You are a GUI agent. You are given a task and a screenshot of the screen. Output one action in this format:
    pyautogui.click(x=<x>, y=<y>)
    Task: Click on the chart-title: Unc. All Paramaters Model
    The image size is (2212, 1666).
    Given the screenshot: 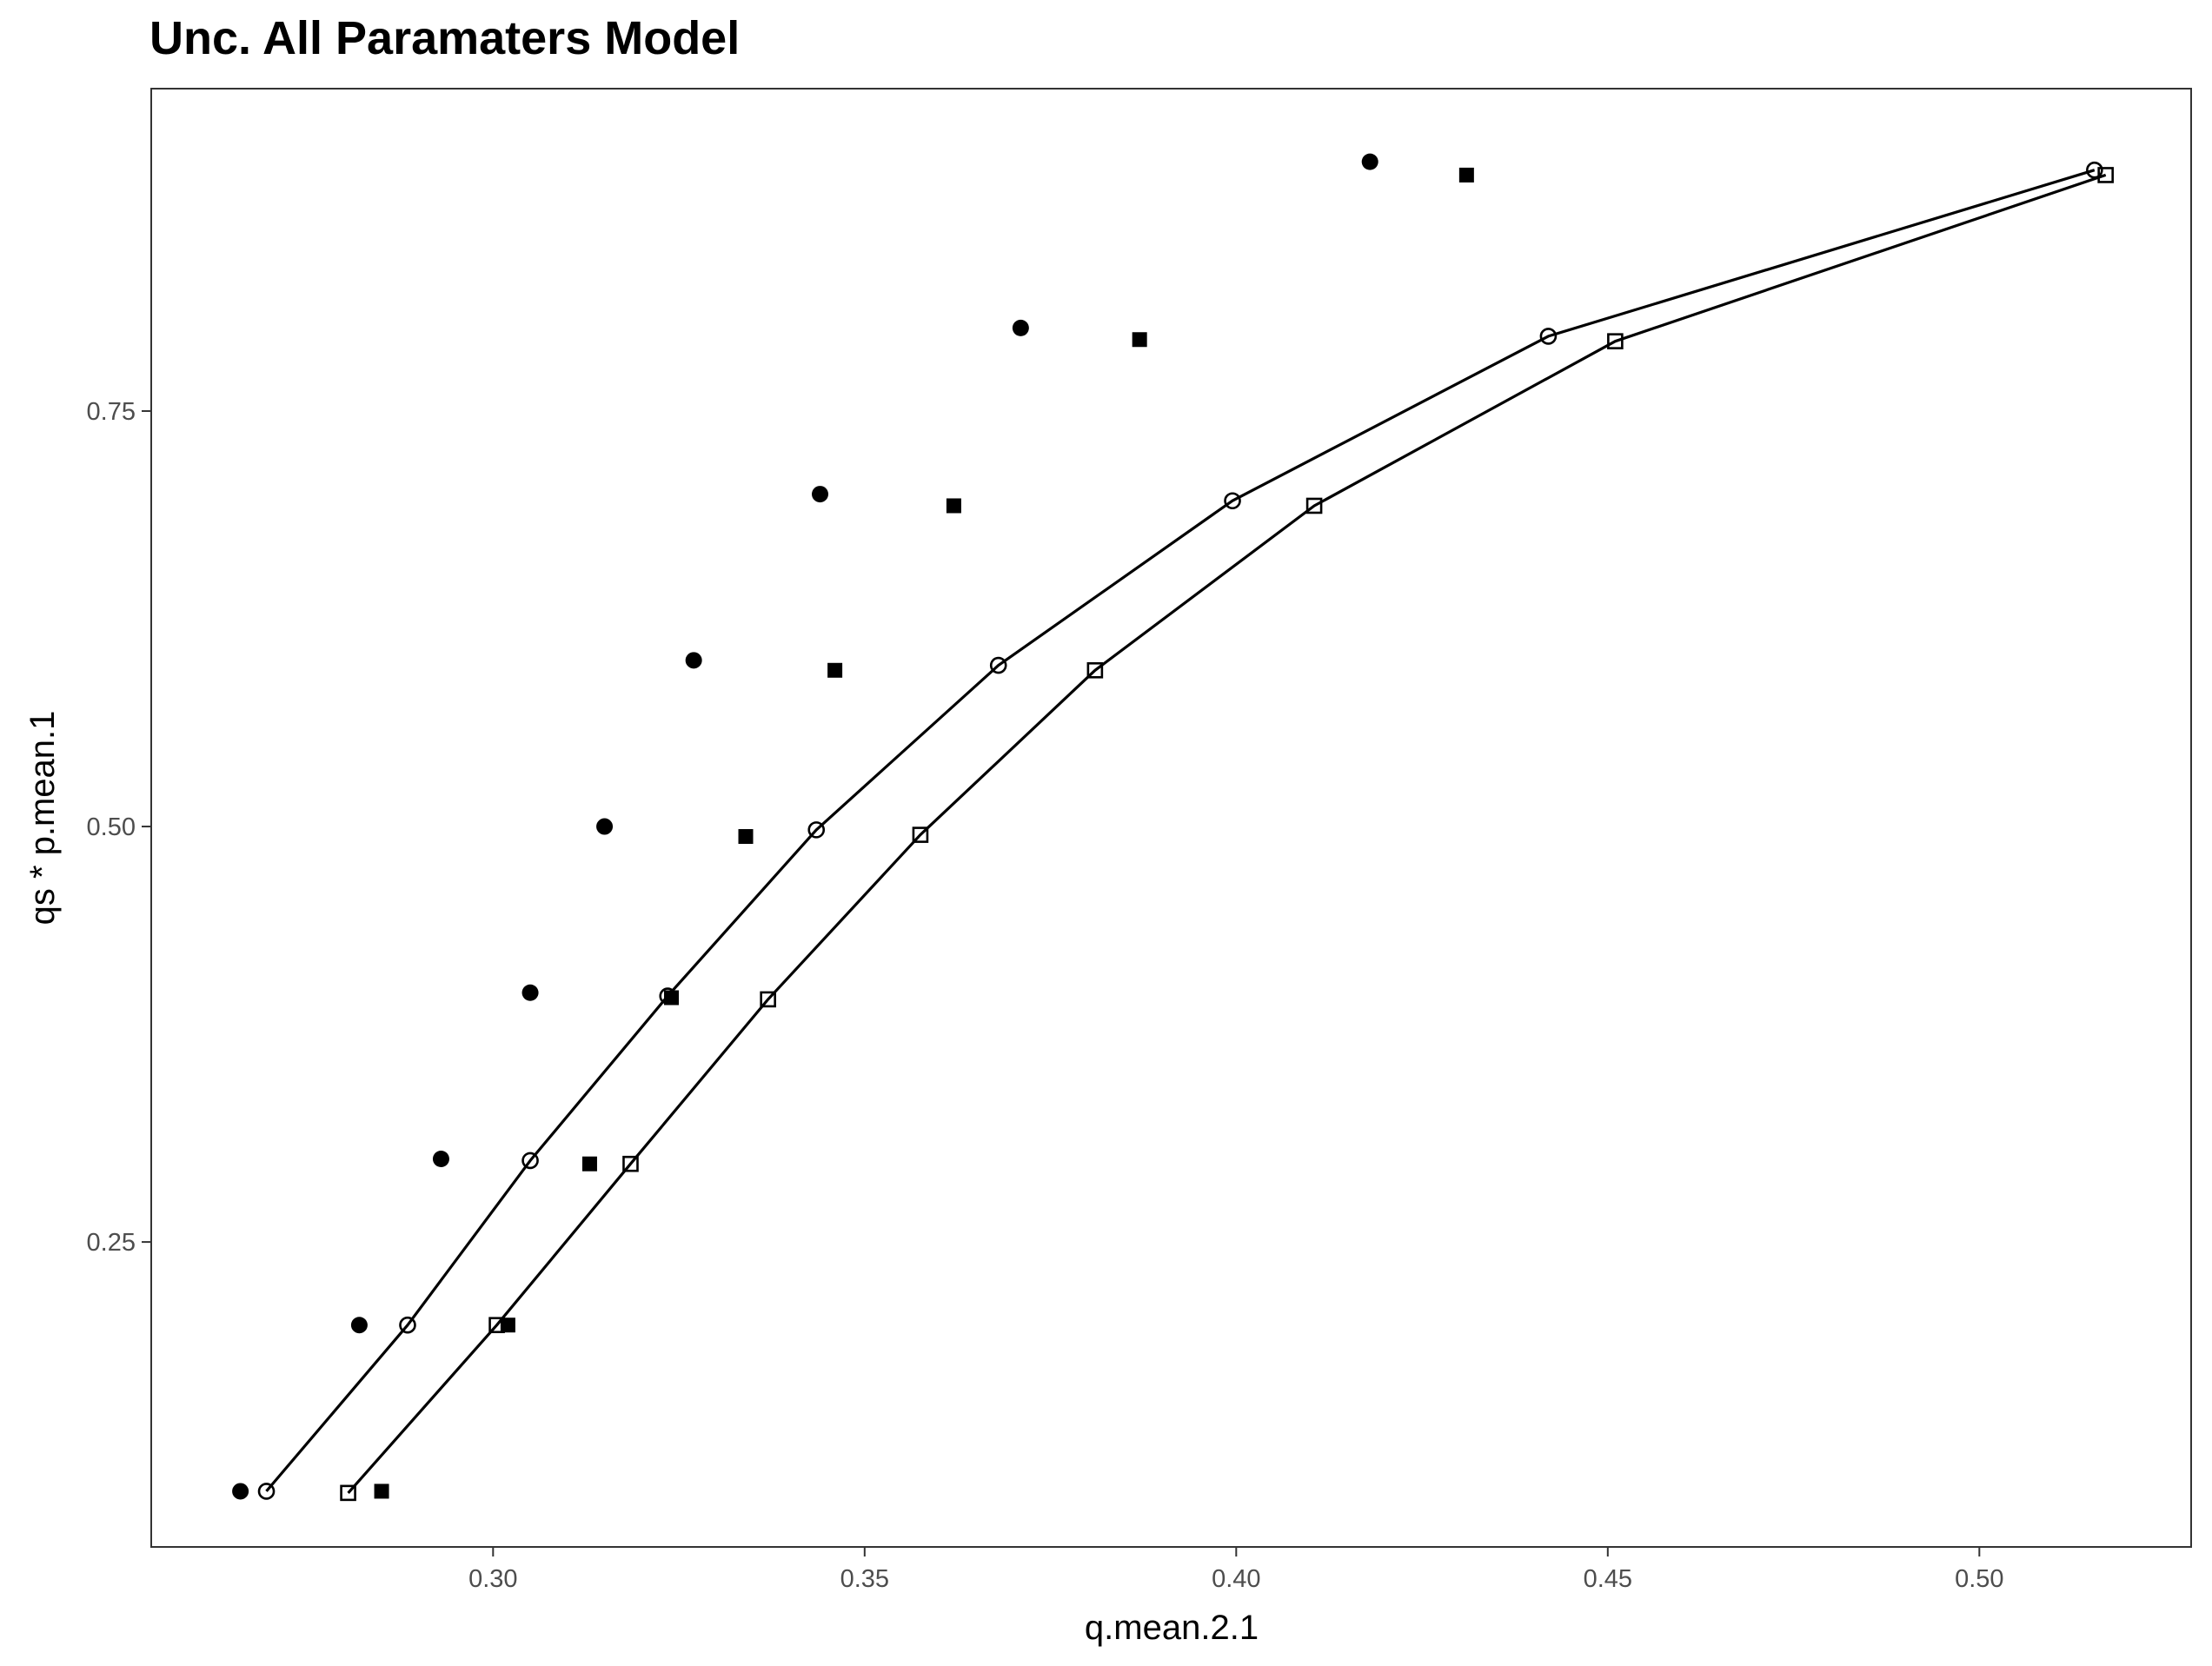 What is the action you would take?
    pyautogui.click(x=444, y=38)
    